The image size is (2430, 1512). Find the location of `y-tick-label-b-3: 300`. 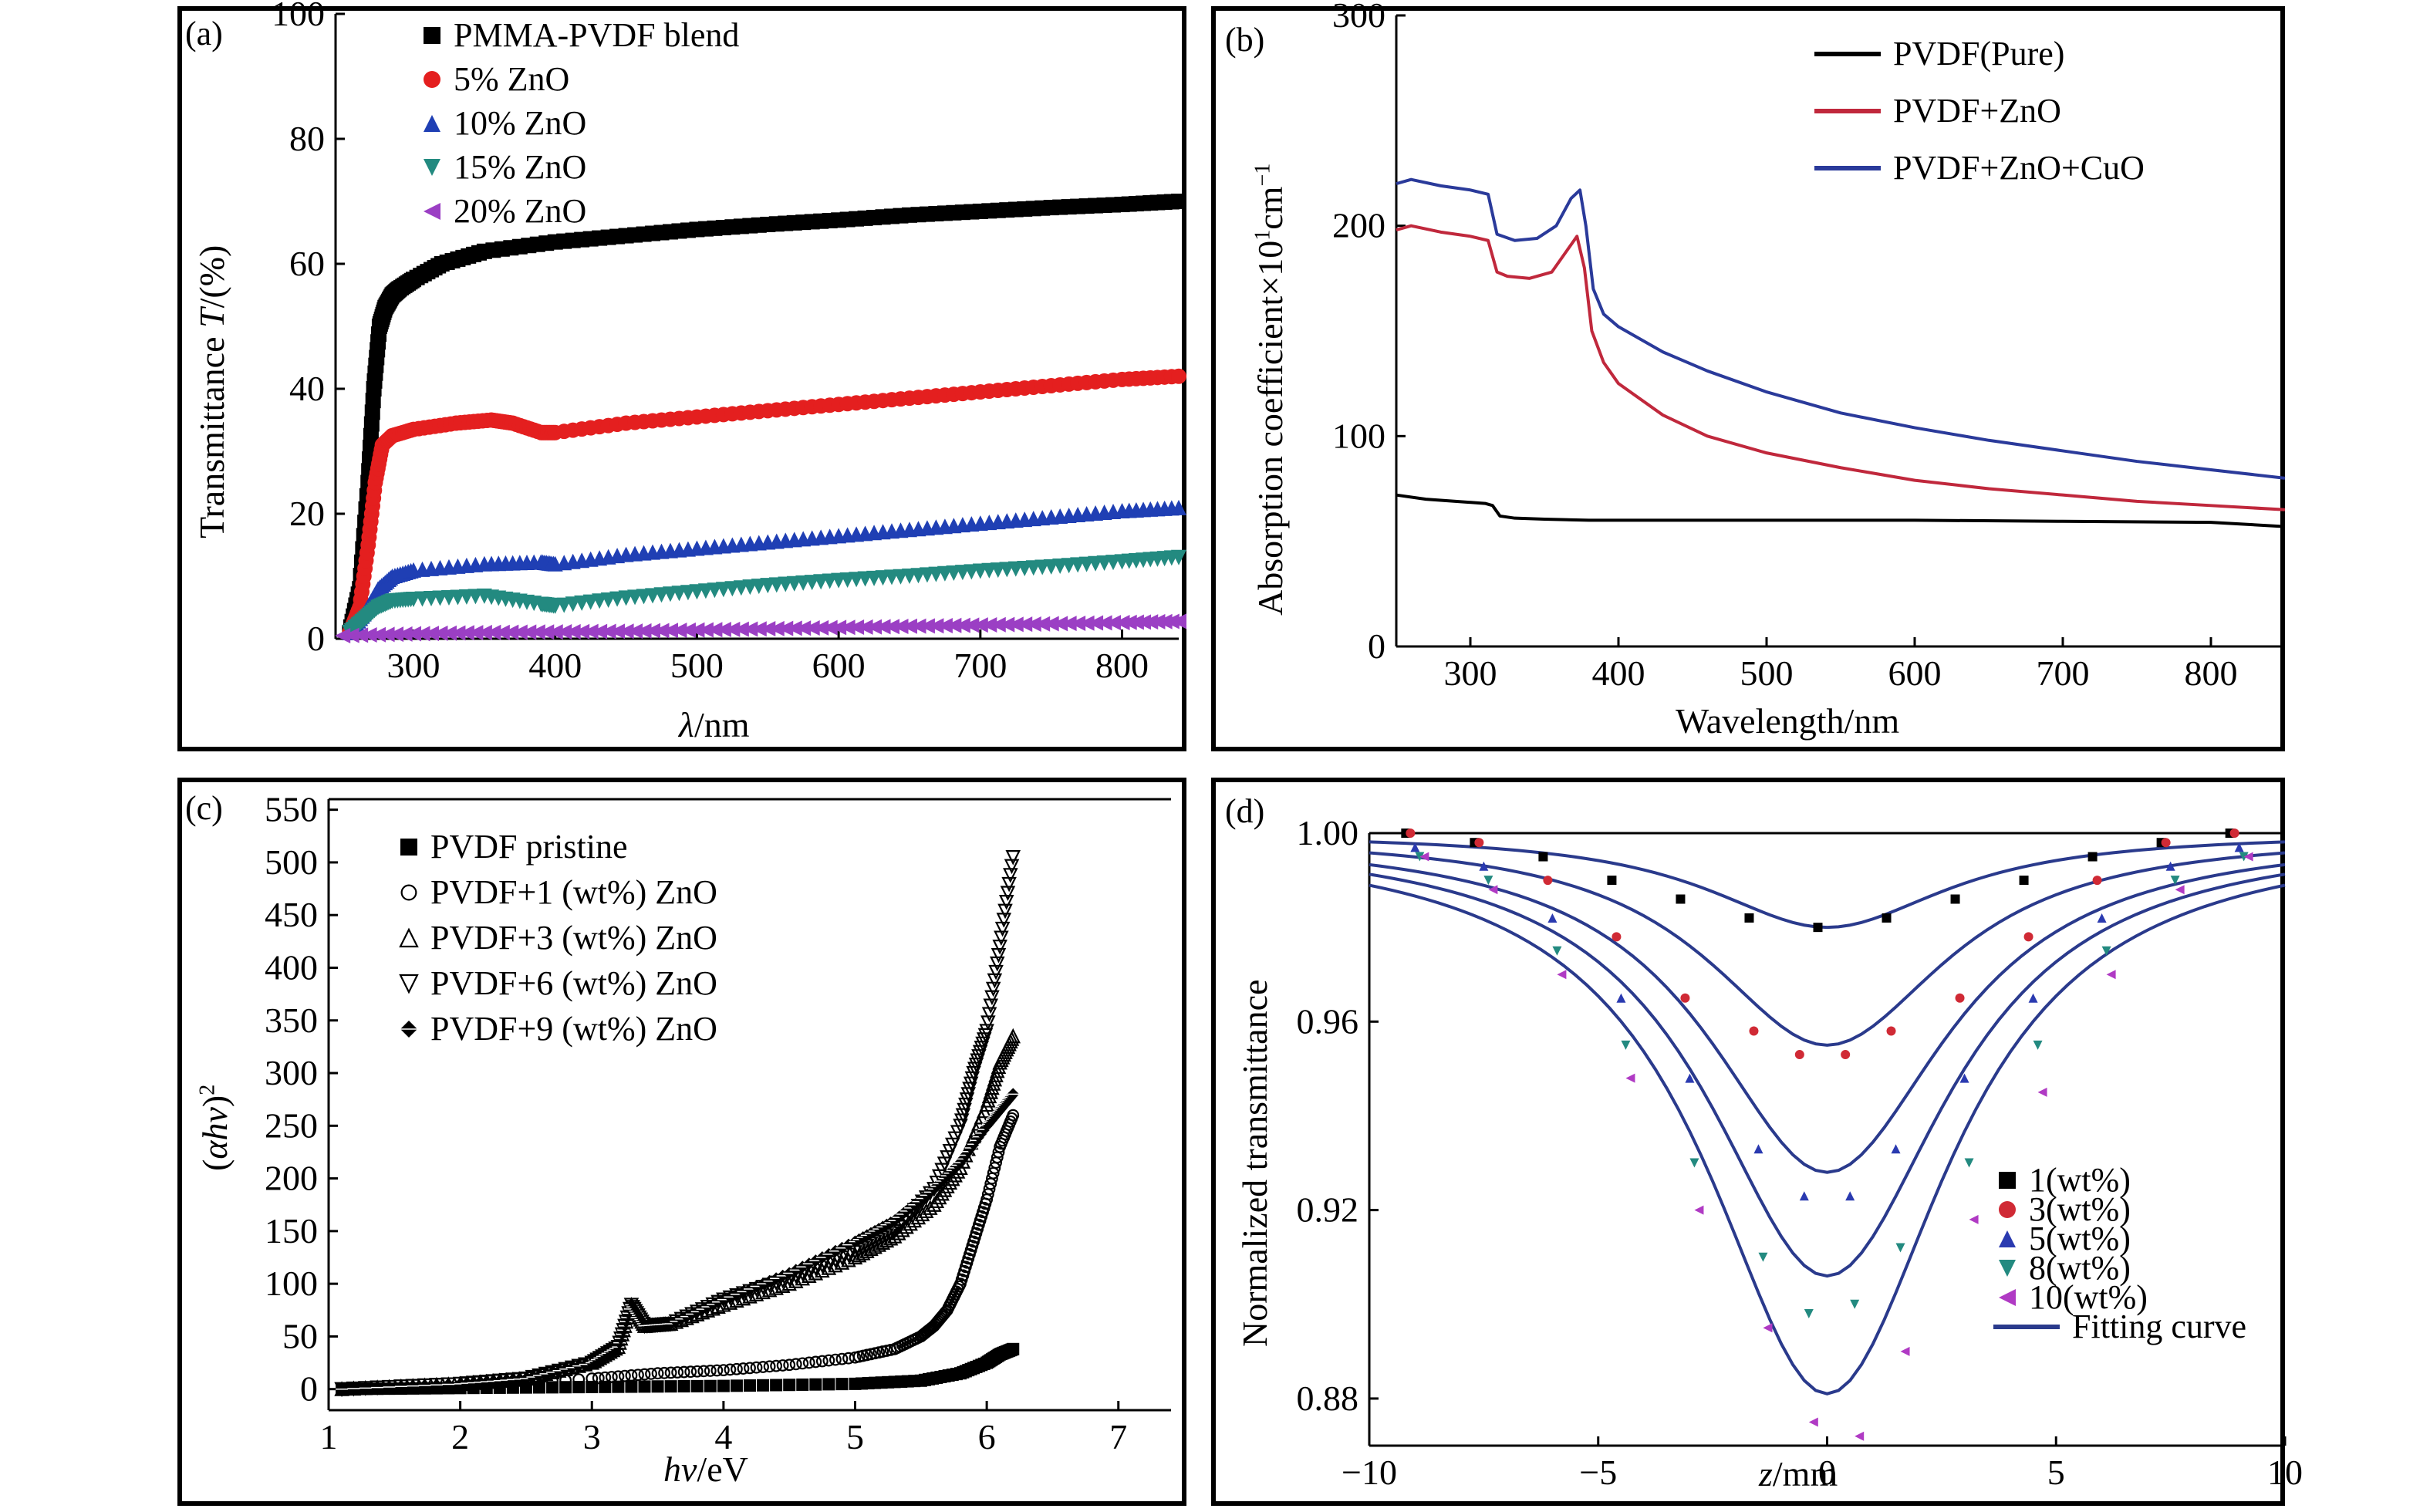

y-tick-label-b-3: 300 is located at coordinates (1358, 17).